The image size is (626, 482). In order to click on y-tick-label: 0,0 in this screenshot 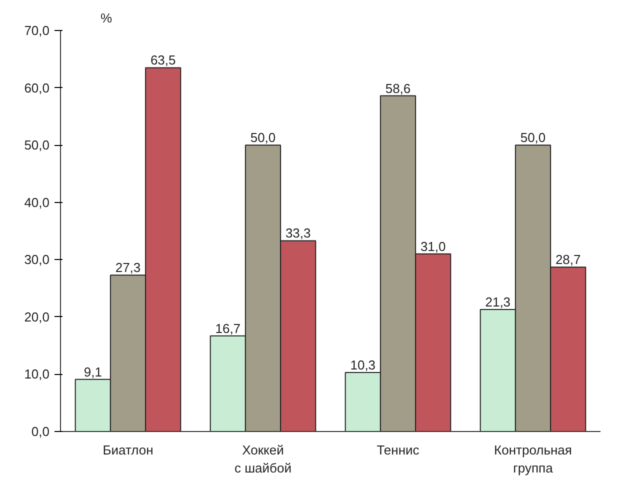, I will do `click(40, 431)`.